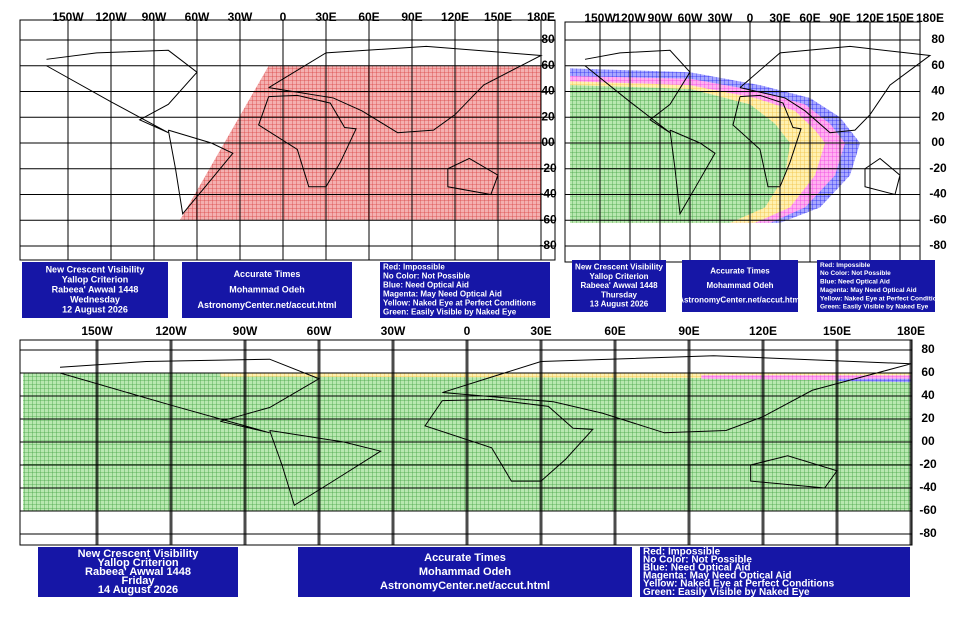 Image resolution: width=960 pixels, height=632 pixels. What do you see at coordinates (619, 304) in the screenshot?
I see `info-text: 13 August 2026` at bounding box center [619, 304].